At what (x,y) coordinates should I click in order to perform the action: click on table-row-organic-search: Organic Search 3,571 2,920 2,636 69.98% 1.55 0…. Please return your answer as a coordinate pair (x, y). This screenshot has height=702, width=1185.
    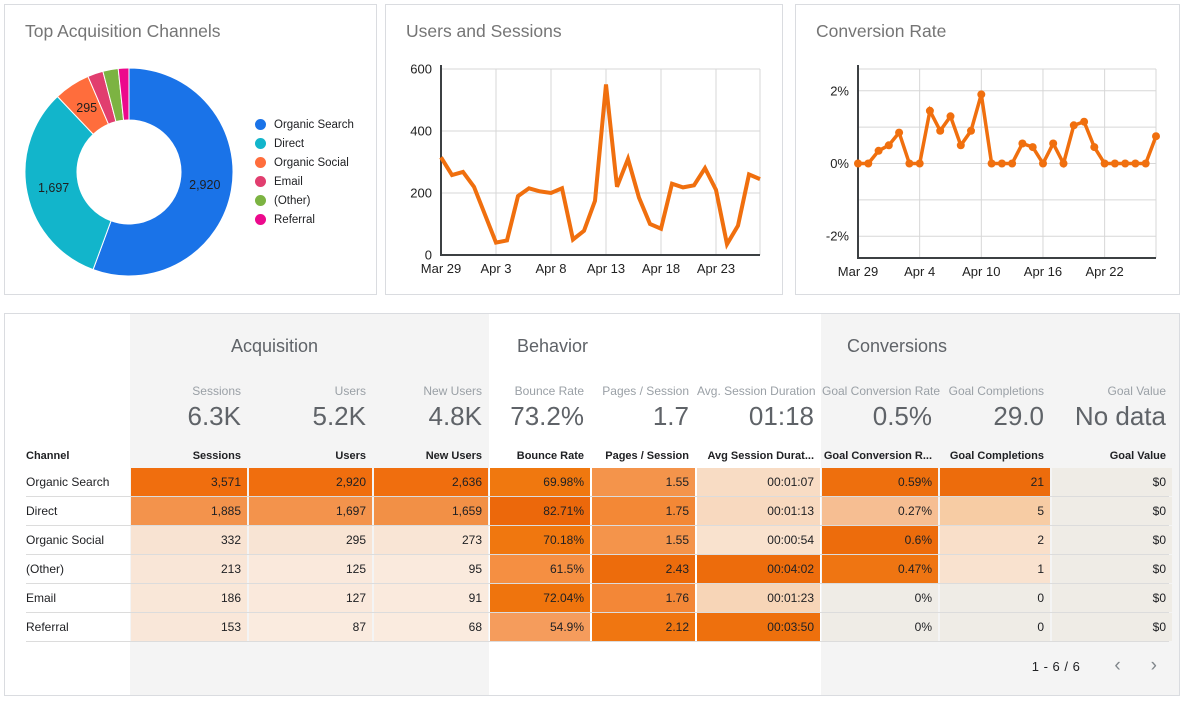
    Looking at the image, I should click on (592, 482).